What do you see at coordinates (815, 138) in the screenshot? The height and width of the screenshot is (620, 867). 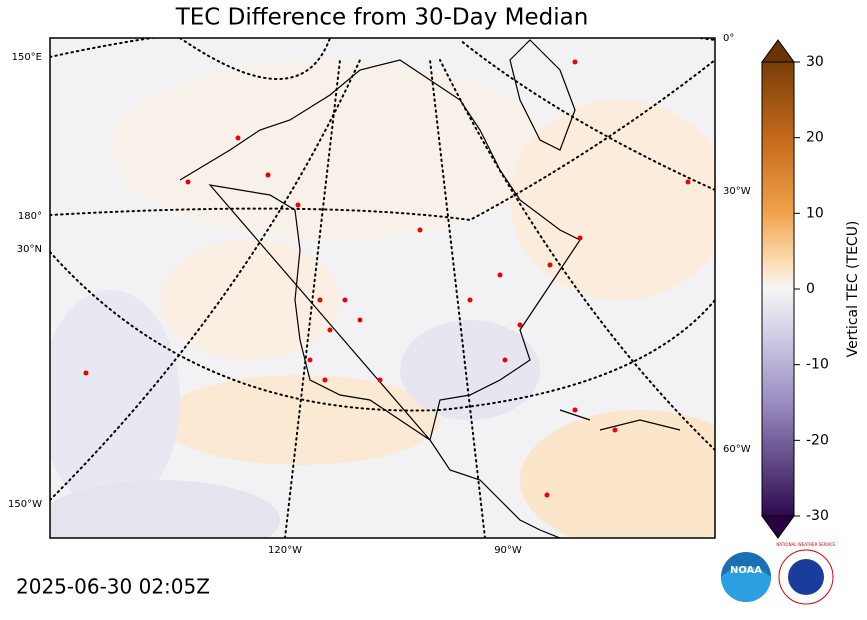 I see `colorbar-tick-label: 20` at bounding box center [815, 138].